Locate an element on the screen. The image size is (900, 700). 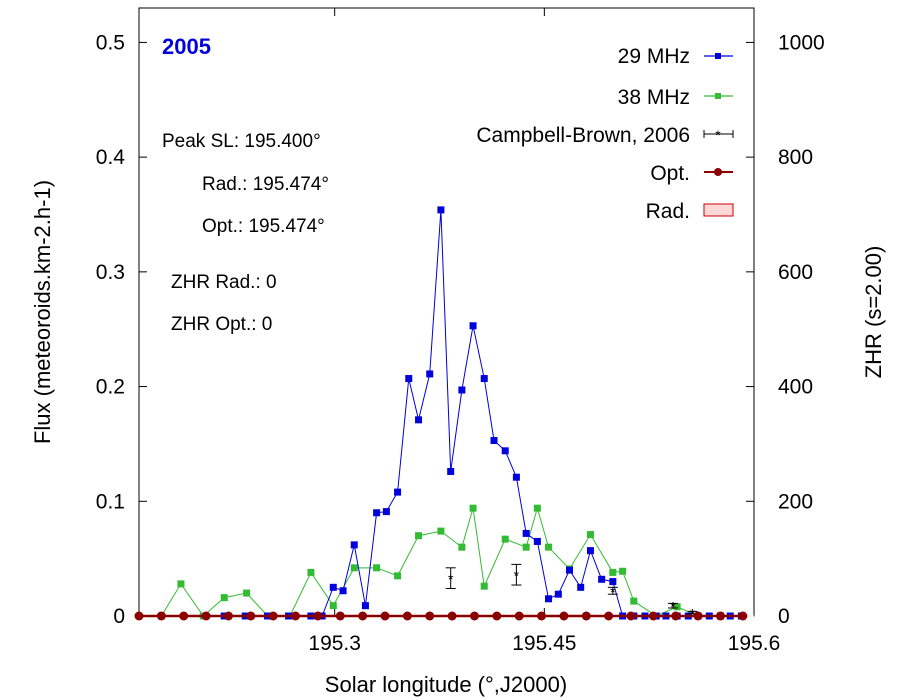
annotation-zhr-rad: ZHR Rad.: 0 is located at coordinates (224, 282).